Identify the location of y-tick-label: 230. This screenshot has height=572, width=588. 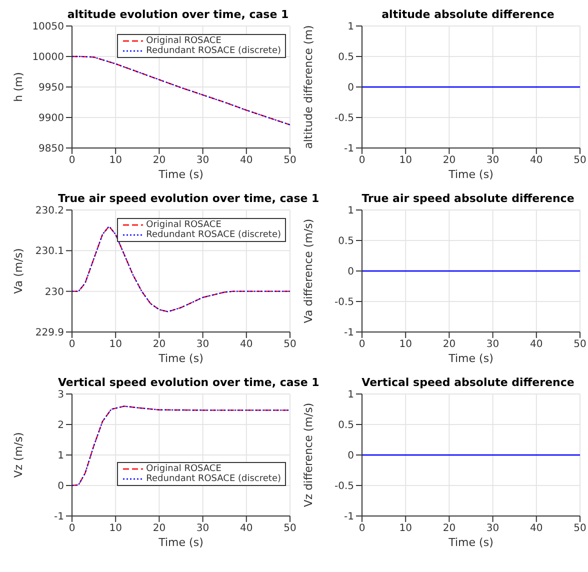
(54, 292).